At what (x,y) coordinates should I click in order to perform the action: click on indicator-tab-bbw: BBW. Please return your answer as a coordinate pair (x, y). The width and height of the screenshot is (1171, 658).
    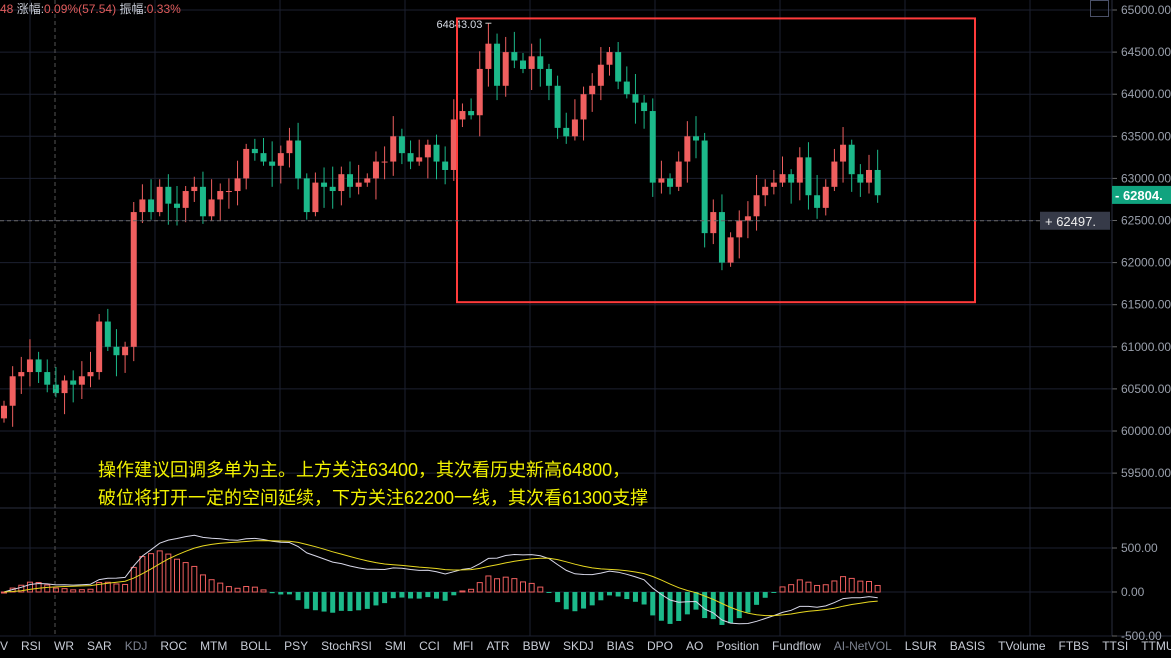
    Looking at the image, I should click on (536, 646).